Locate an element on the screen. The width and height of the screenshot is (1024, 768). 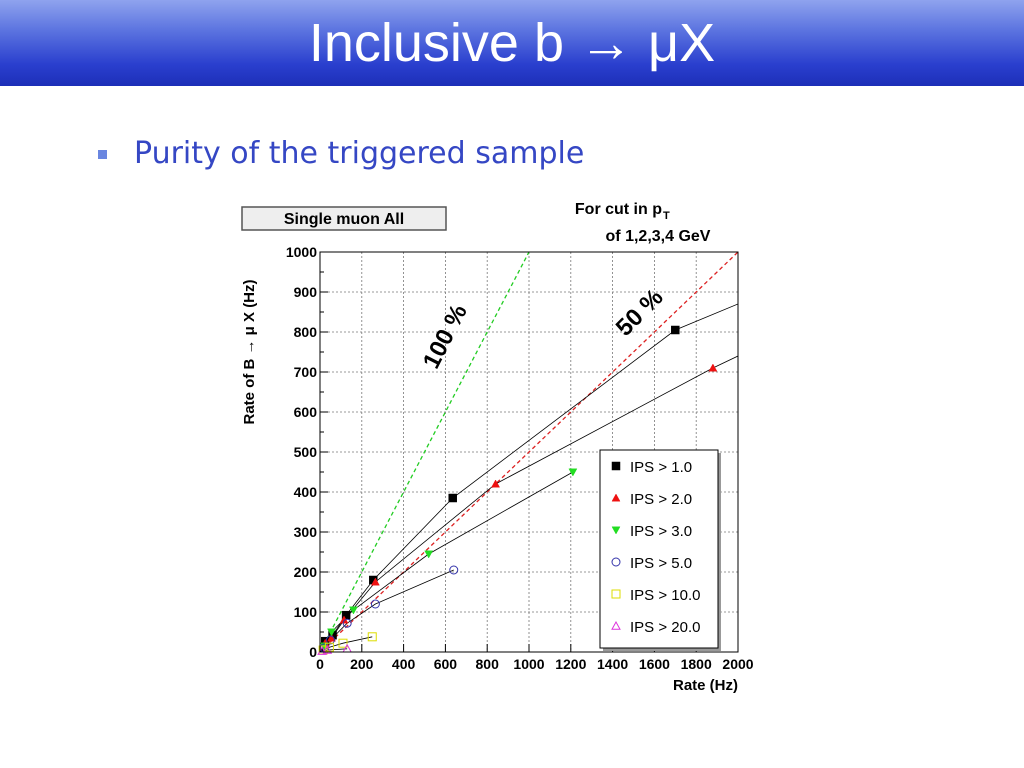
legend-label-5: IPS > 20.0 is located at coordinates (665, 627).